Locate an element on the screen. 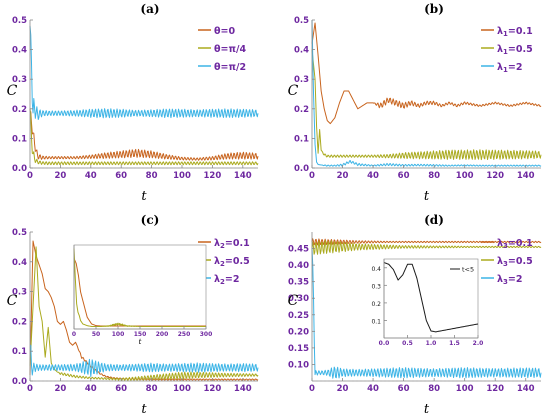  legend-label: θ=π/4 is located at coordinates (230, 49).